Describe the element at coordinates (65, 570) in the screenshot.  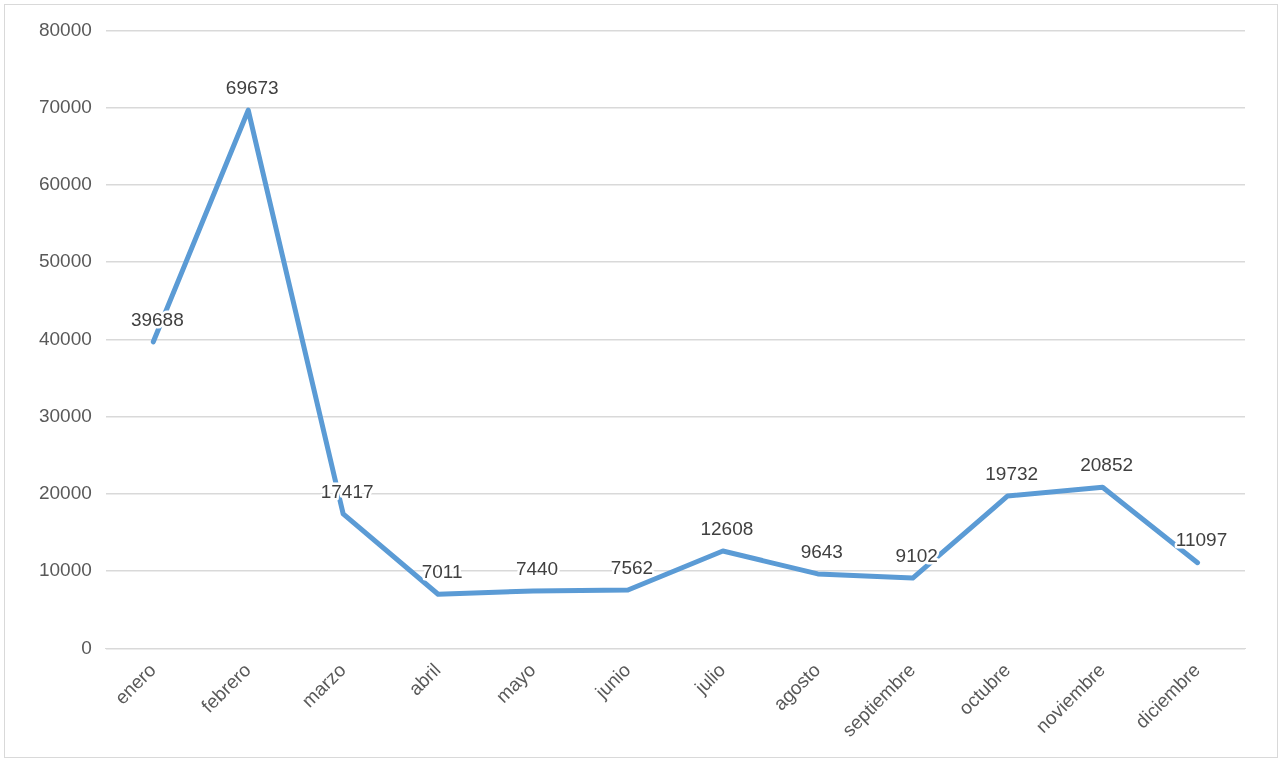
I see `y-tick-label: 10000` at that location.